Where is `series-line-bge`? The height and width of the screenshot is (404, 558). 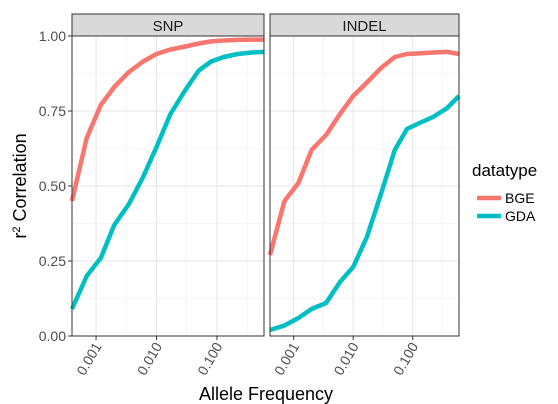 series-line-bge is located at coordinates (166, 119).